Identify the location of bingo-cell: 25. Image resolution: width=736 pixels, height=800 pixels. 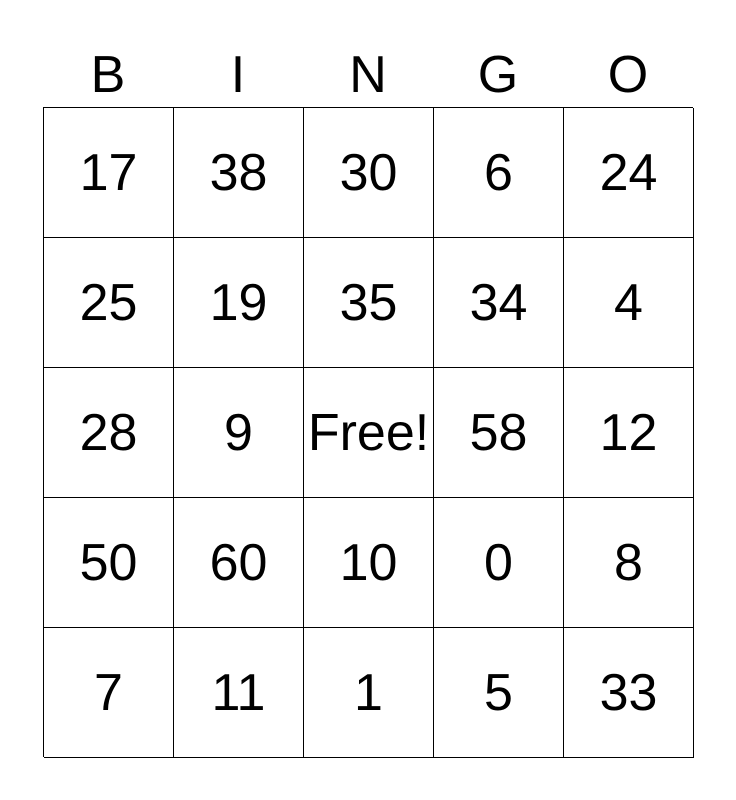
(109, 303).